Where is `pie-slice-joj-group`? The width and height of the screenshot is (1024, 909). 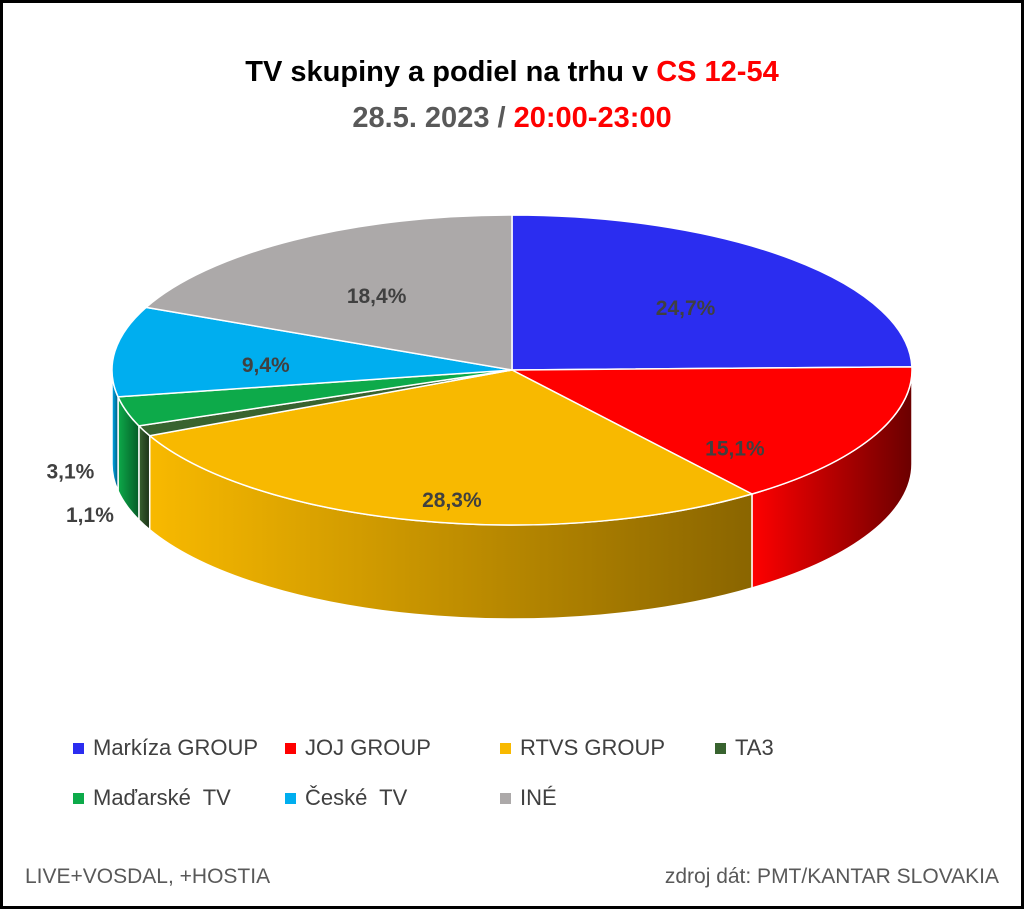 pie-slice-joj-group is located at coordinates (712, 430).